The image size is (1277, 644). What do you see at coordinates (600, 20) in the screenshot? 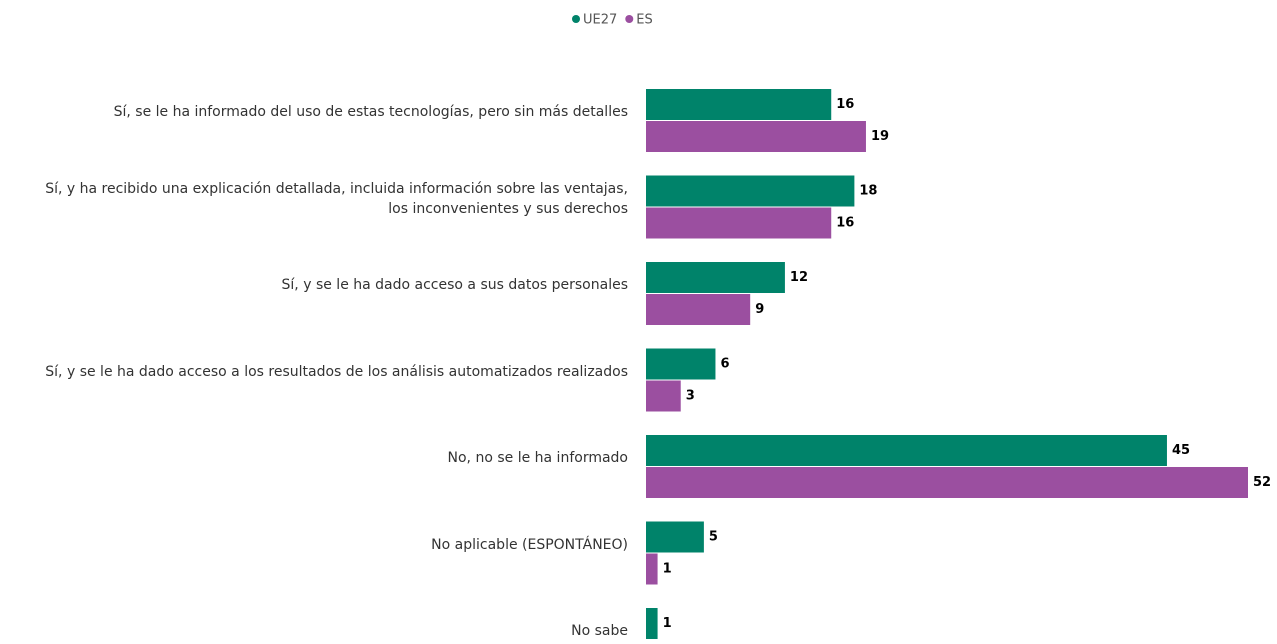
I see `legend-label: UE27` at bounding box center [600, 20].